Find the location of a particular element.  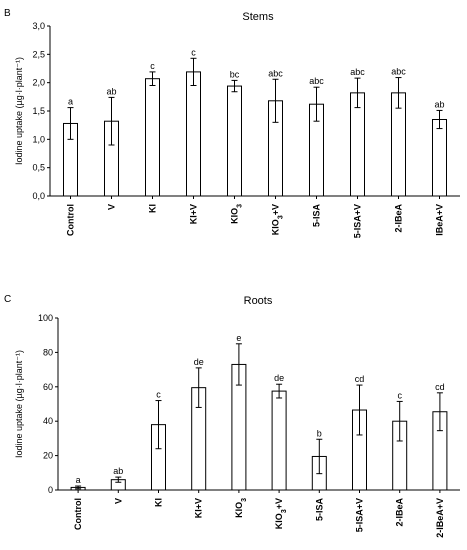

category-label: IBeA+V is located at coordinates (440, 220).